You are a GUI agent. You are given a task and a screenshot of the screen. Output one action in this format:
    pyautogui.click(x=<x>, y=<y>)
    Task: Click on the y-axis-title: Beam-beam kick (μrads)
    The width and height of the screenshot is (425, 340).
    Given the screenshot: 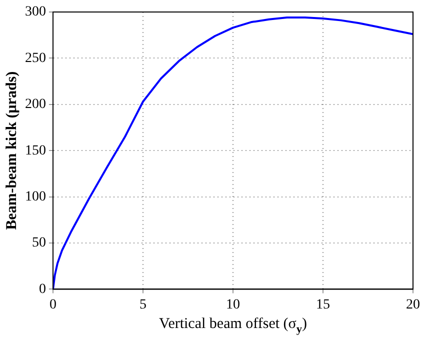 What is the action you would take?
    pyautogui.click(x=12, y=150)
    